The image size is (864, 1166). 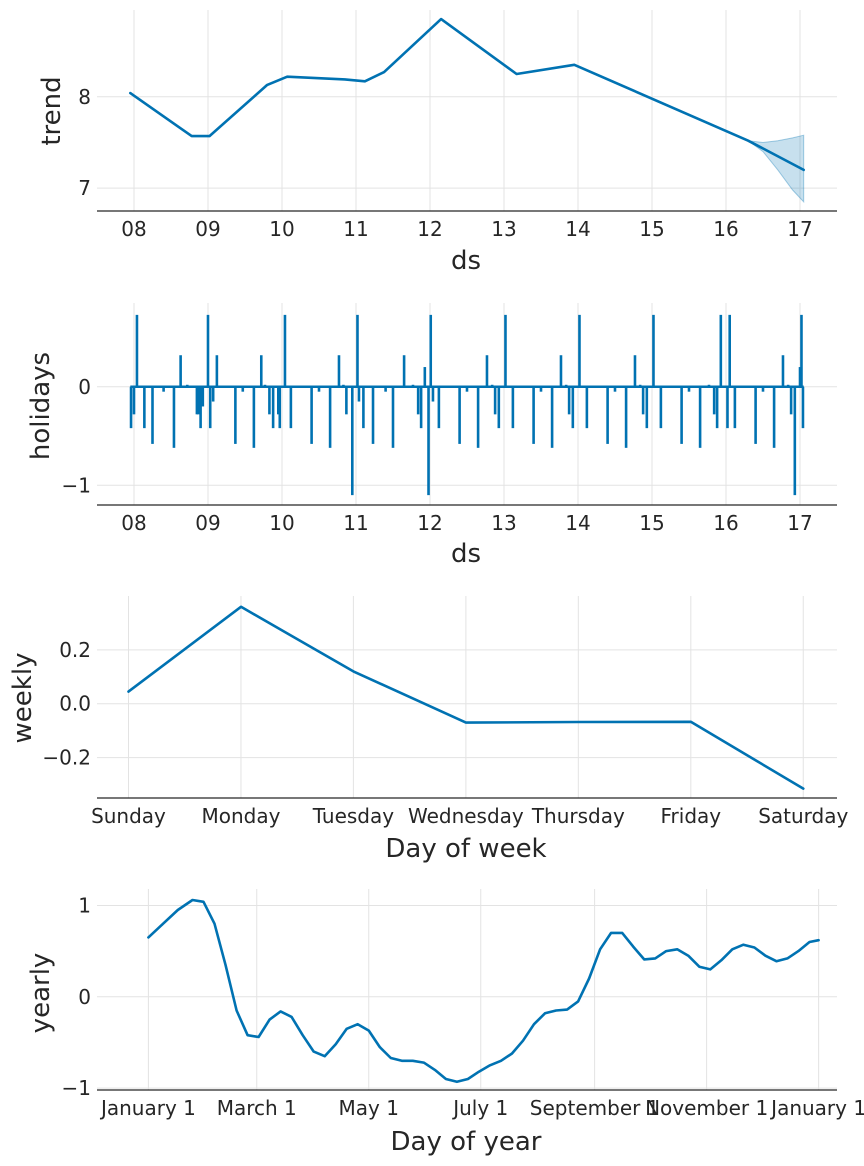 I want to click on holidays-ylabel: holidays, so click(x=41, y=406).